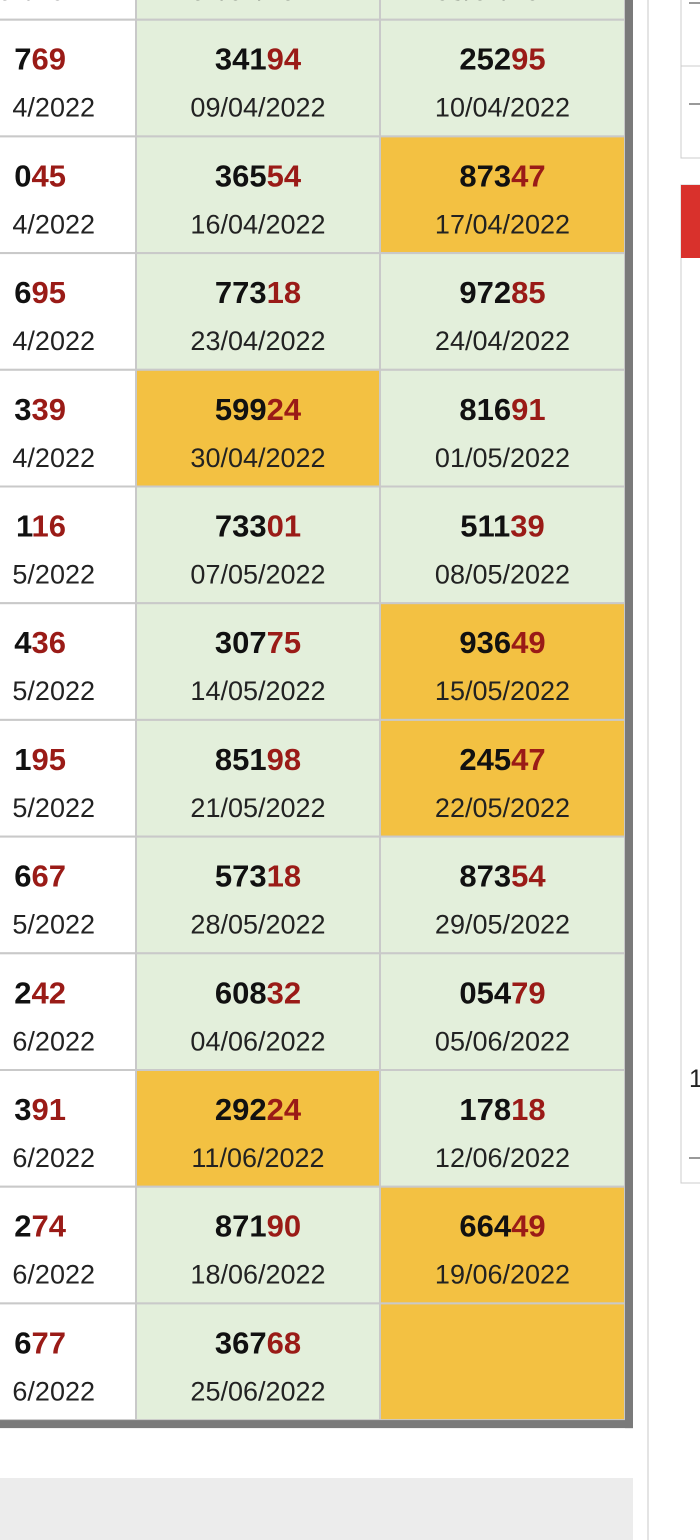 This screenshot has width=700, height=1540. Describe the element at coordinates (257, 341) in the screenshot. I see `result-date: 23/04/2022` at that location.